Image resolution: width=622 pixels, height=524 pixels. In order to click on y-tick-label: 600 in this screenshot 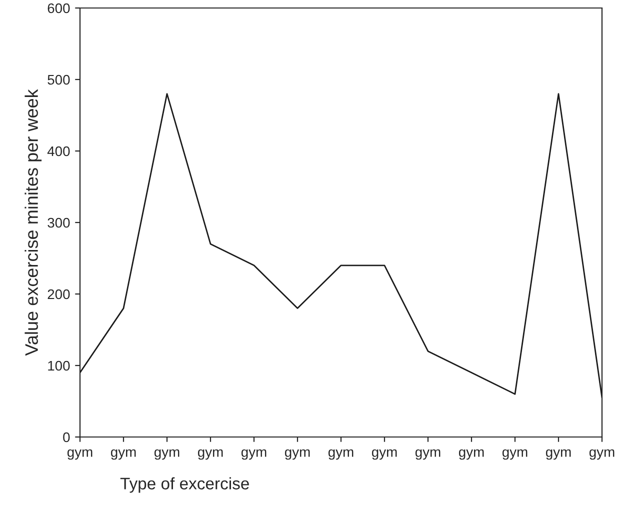, I will do `click(59, 8)`.